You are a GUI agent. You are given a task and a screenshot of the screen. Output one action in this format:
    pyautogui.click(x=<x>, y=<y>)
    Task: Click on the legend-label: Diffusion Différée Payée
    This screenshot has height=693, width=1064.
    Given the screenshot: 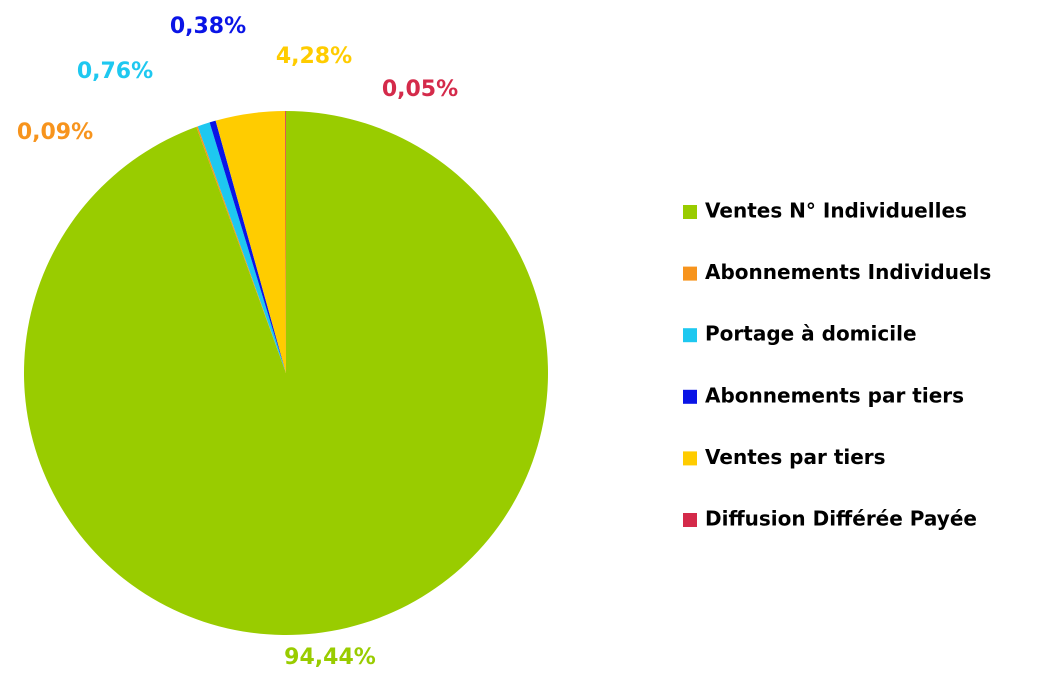 What is the action you would take?
    pyautogui.click(x=841, y=519)
    